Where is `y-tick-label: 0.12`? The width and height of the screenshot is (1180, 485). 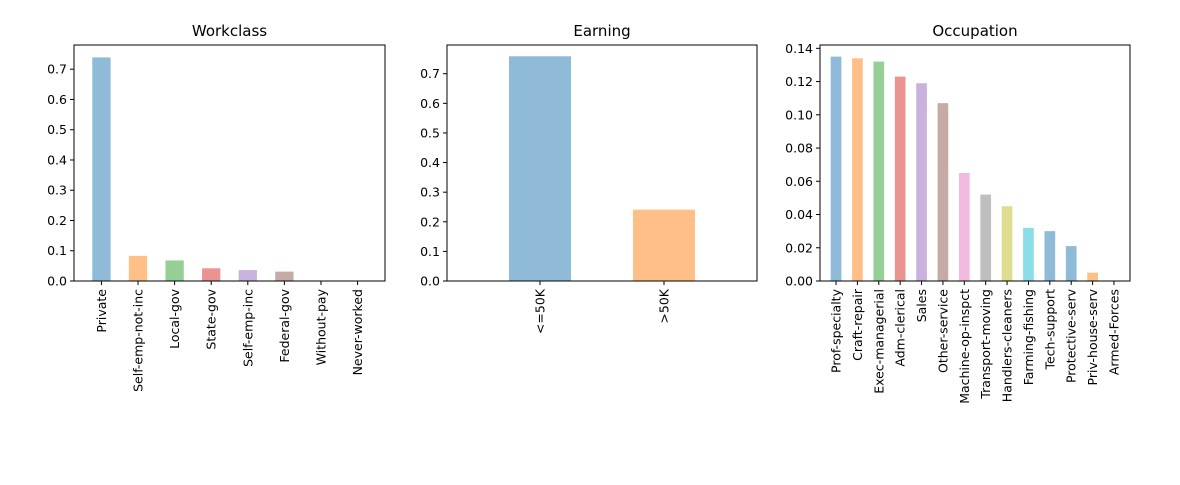 y-tick-label: 0.12 is located at coordinates (799, 81).